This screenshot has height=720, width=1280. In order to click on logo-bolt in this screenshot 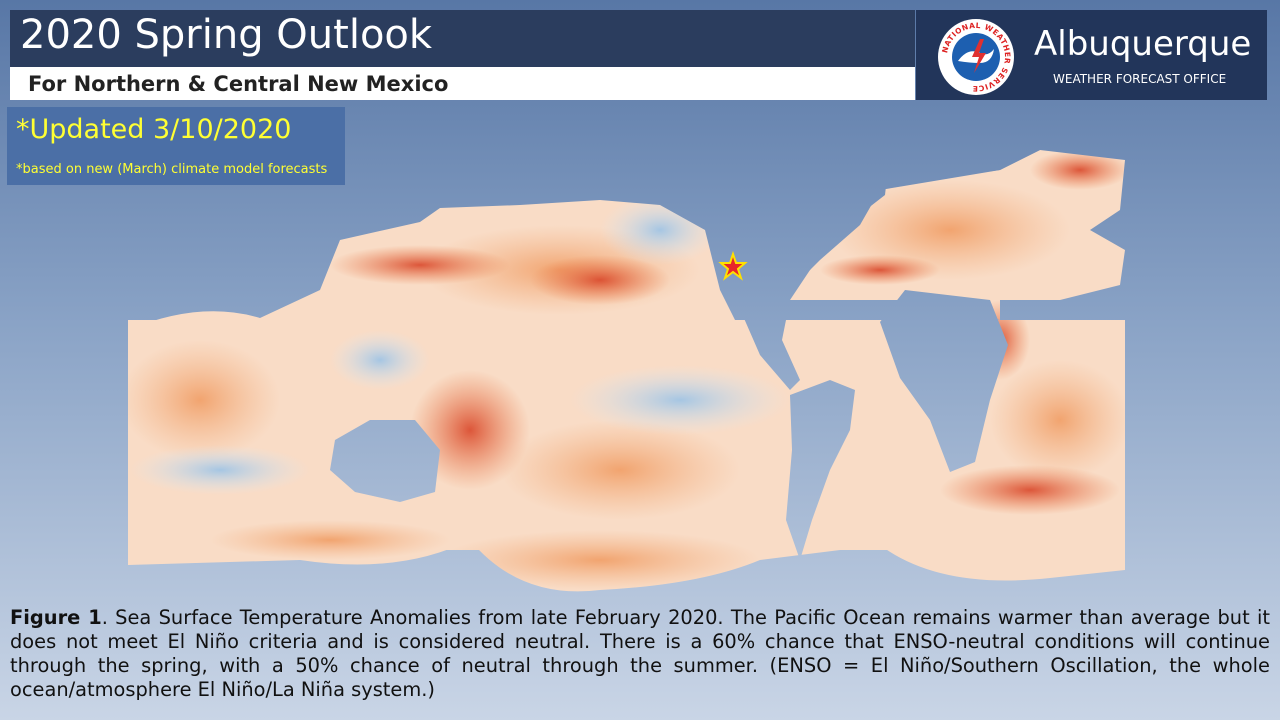, I will do `click(979, 56)`.